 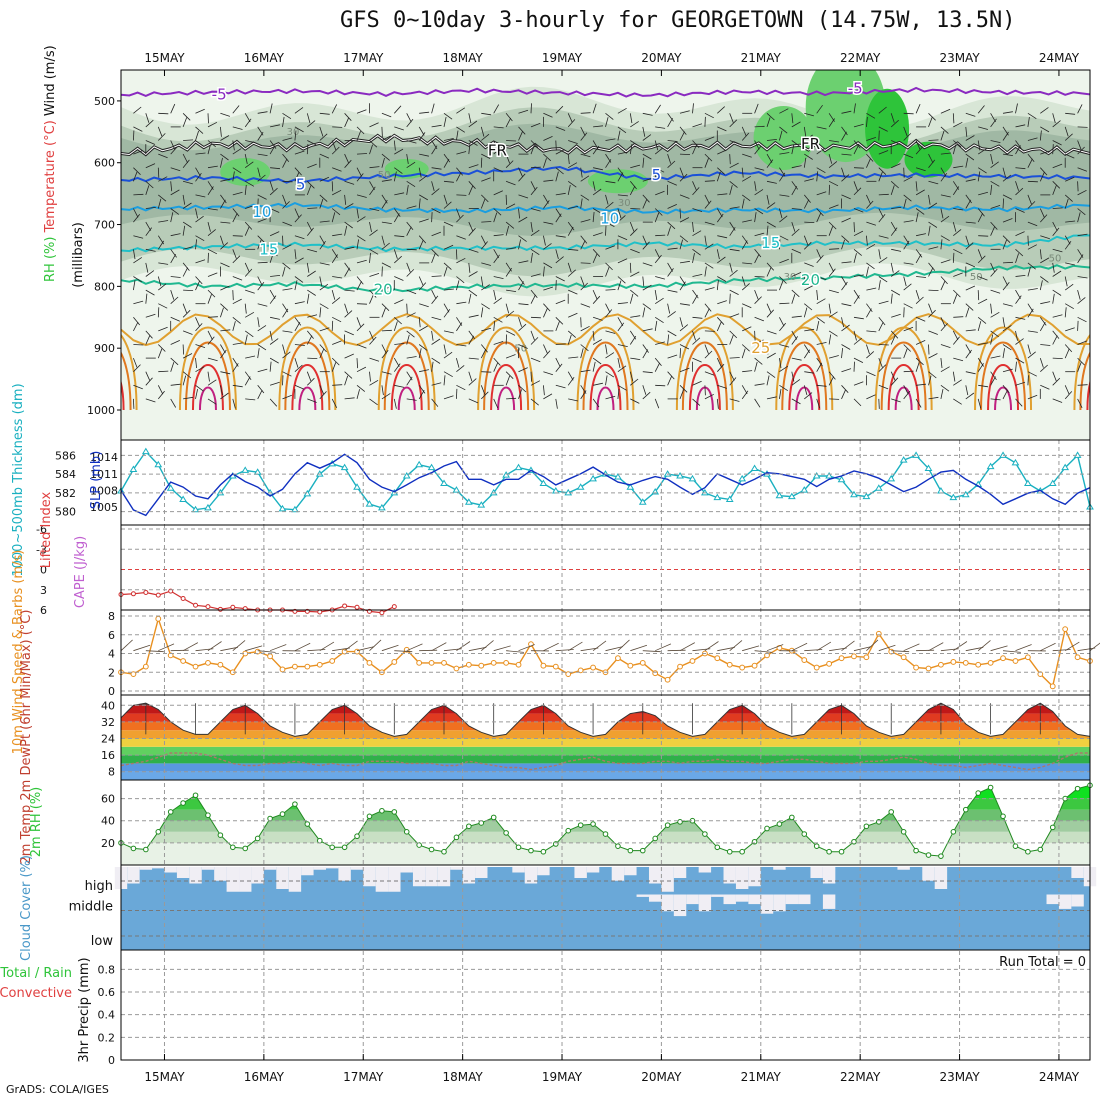 What do you see at coordinates (928, 159) in the screenshot?
I see `rh-blob-high` at bounding box center [928, 159].